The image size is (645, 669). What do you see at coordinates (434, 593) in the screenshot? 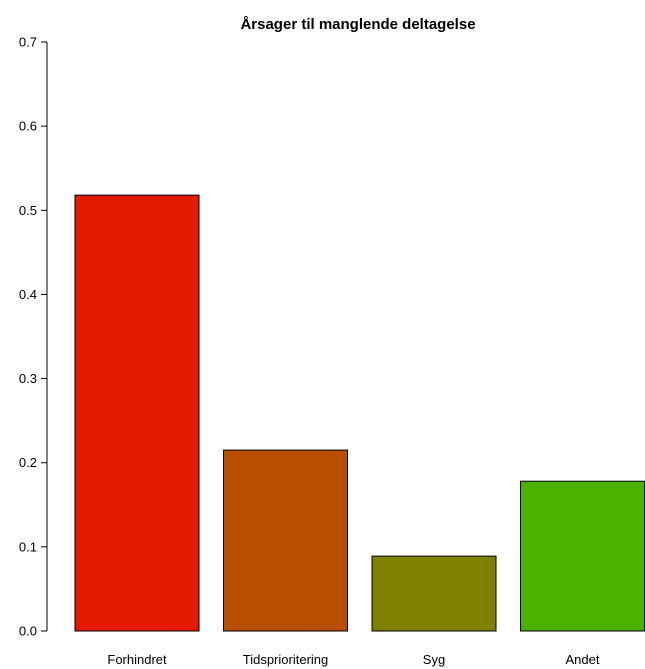
I see `bar-syg` at bounding box center [434, 593].